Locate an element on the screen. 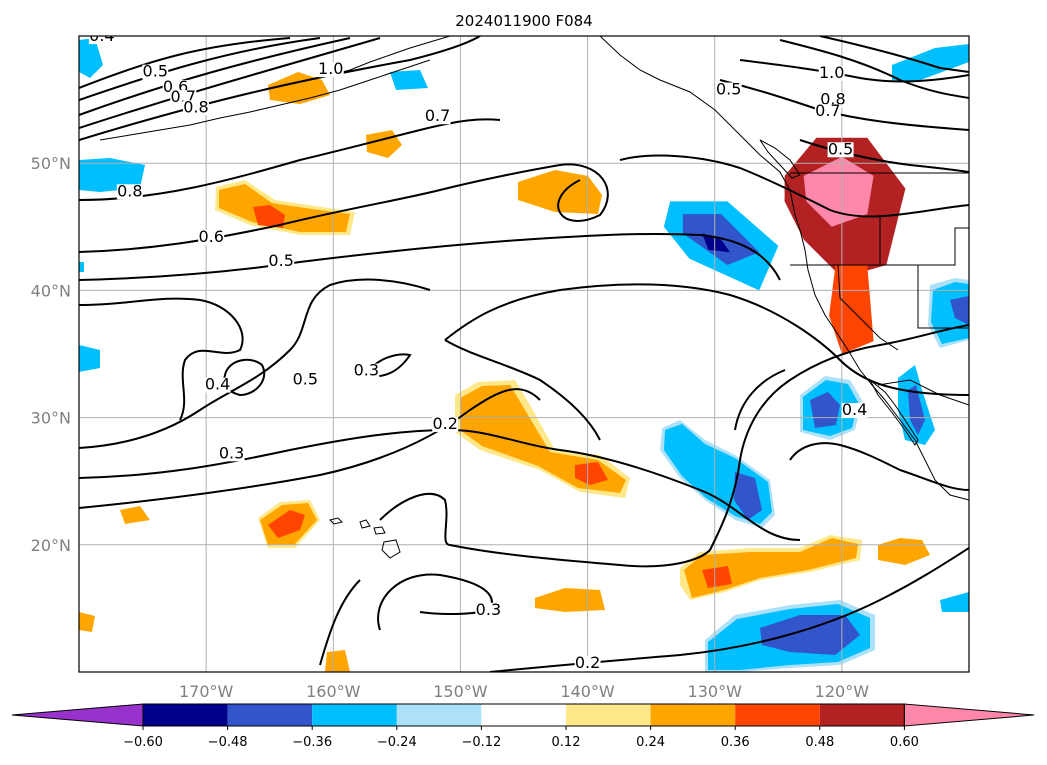 Image resolution: width=1047 pixels, height=765 pixels. colorbar-tick-label: −0.24 is located at coordinates (397, 742).